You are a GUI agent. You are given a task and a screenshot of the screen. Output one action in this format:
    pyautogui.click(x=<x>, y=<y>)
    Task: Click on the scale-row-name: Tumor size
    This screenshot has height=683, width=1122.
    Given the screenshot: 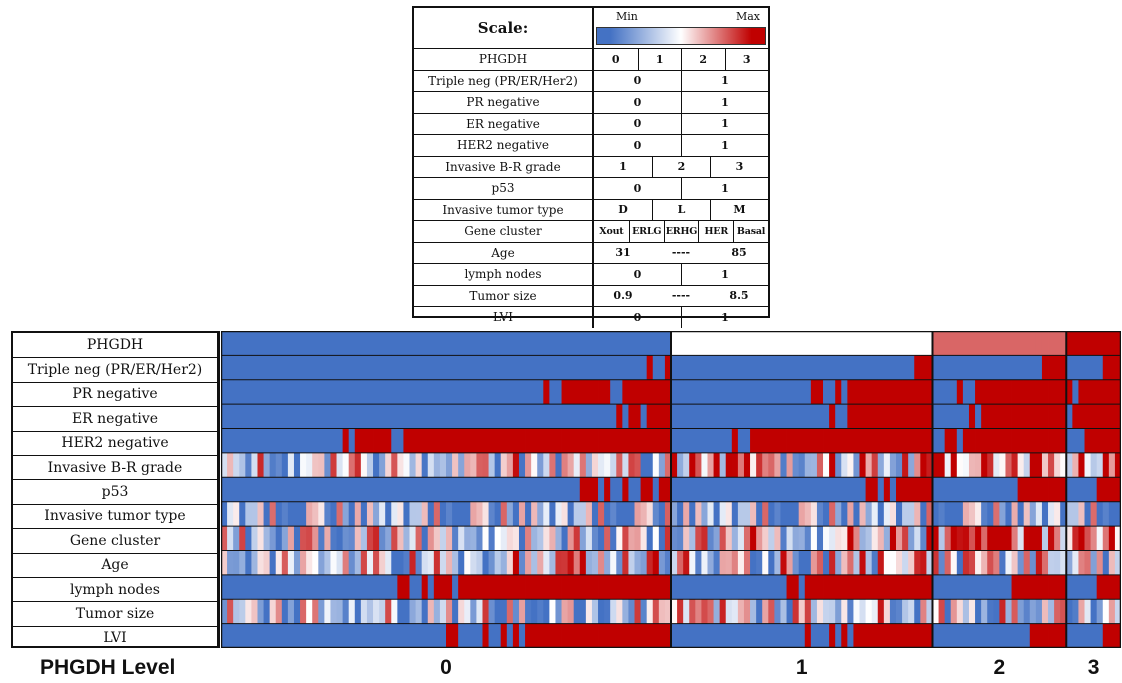 What is the action you would take?
    pyautogui.click(x=504, y=295)
    